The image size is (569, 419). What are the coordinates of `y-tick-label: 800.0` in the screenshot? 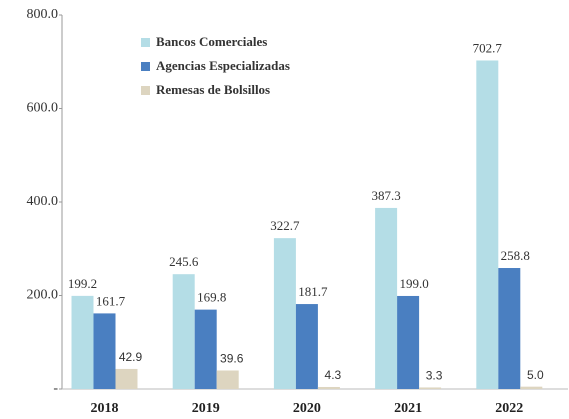 It's located at (43, 14).